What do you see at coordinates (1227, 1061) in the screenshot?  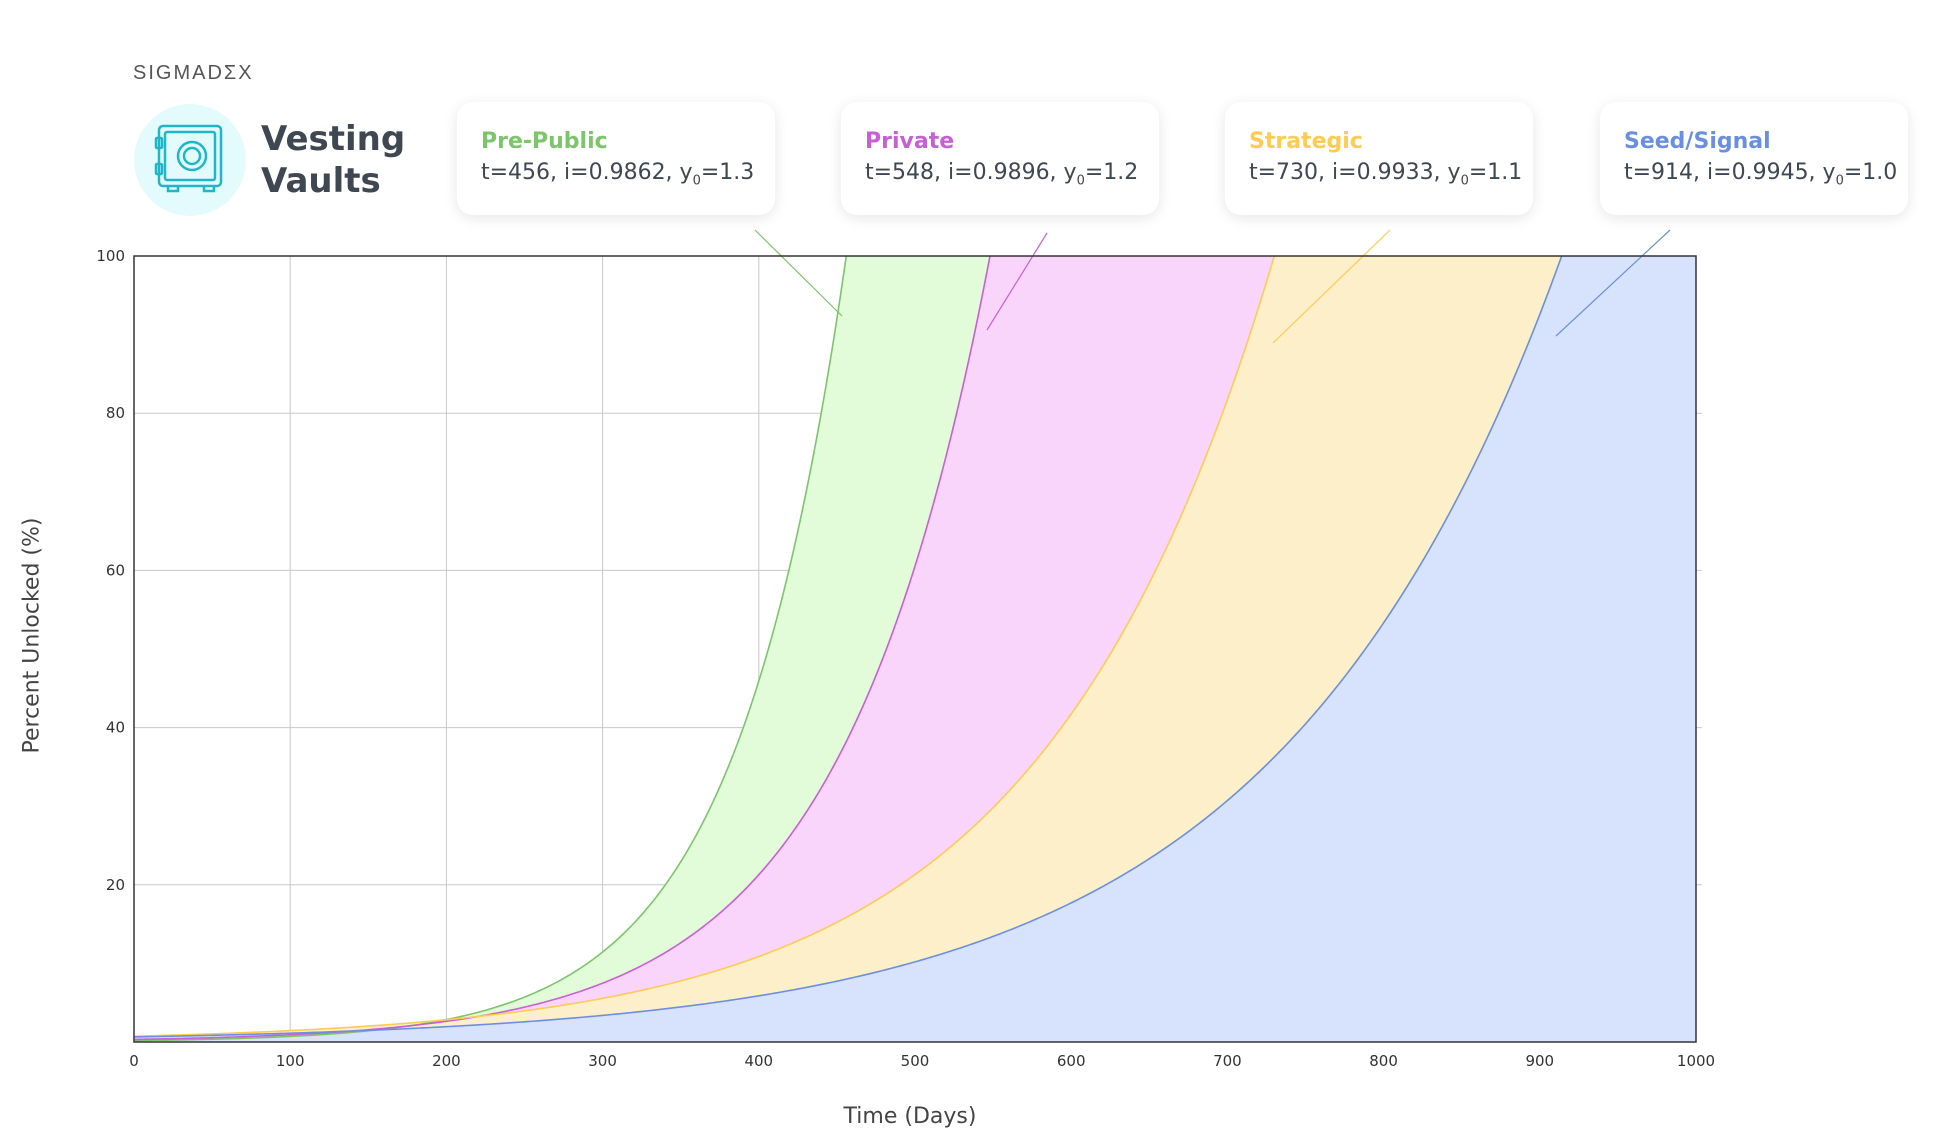 I see `x-tick-label: 700` at bounding box center [1227, 1061].